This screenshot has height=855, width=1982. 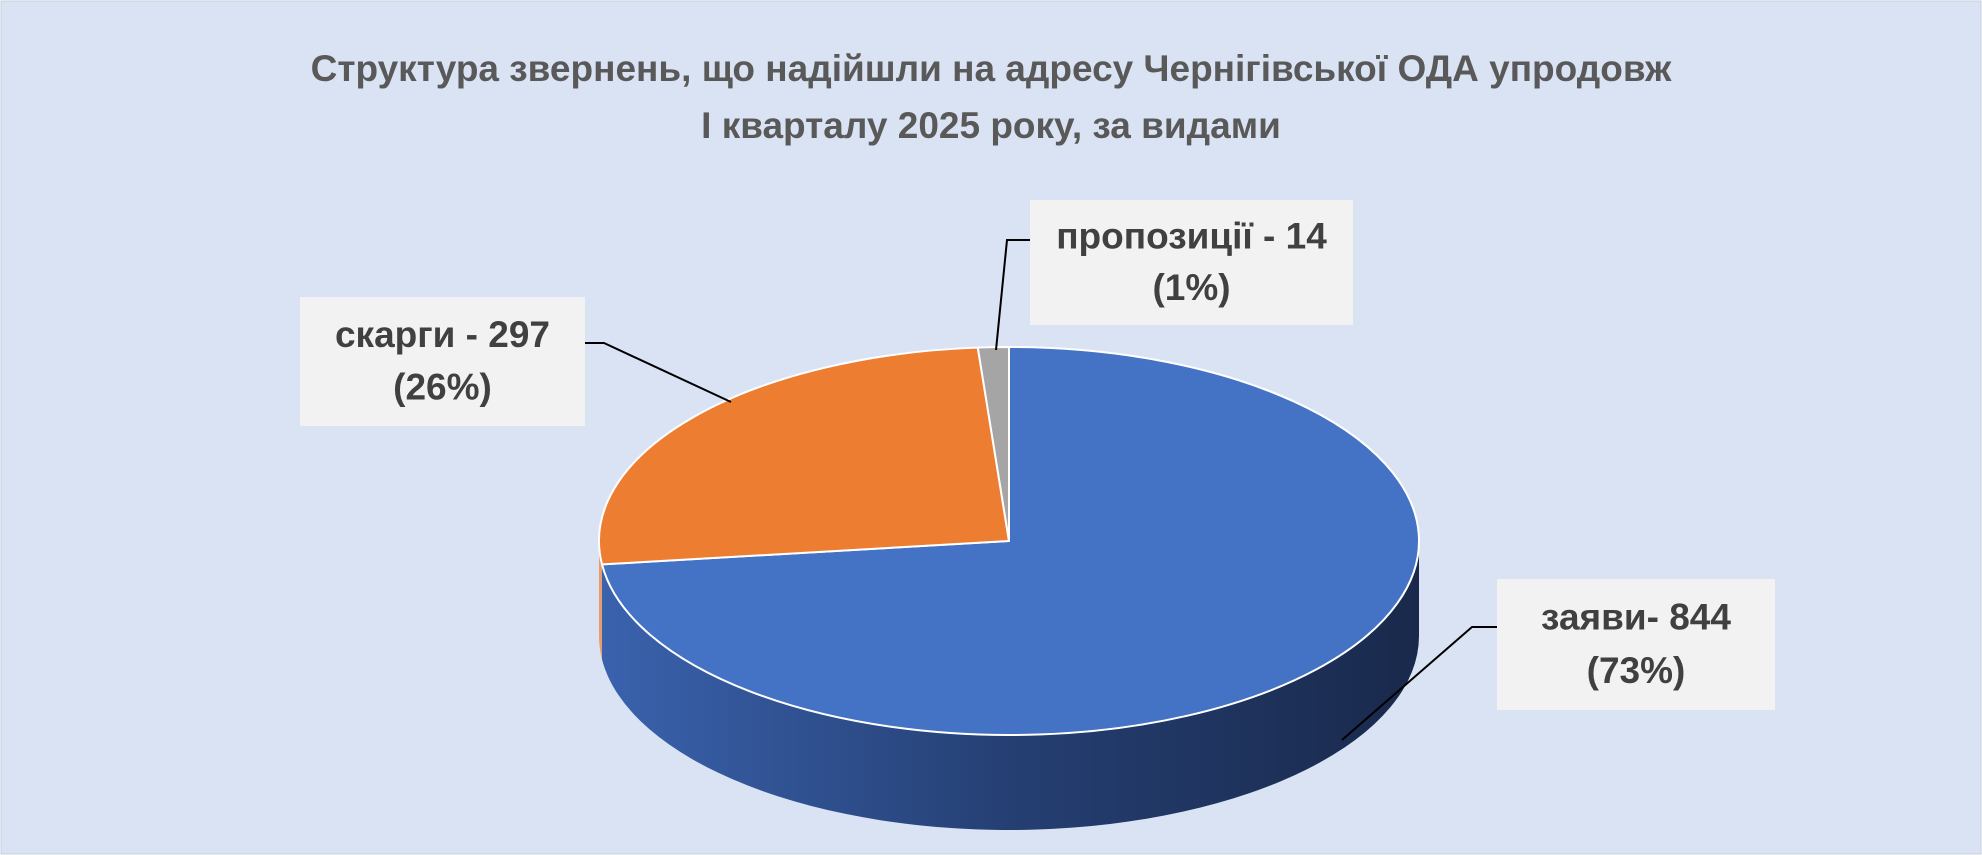 What do you see at coordinates (442, 387) in the screenshot?
I see `data-label: (26%)` at bounding box center [442, 387].